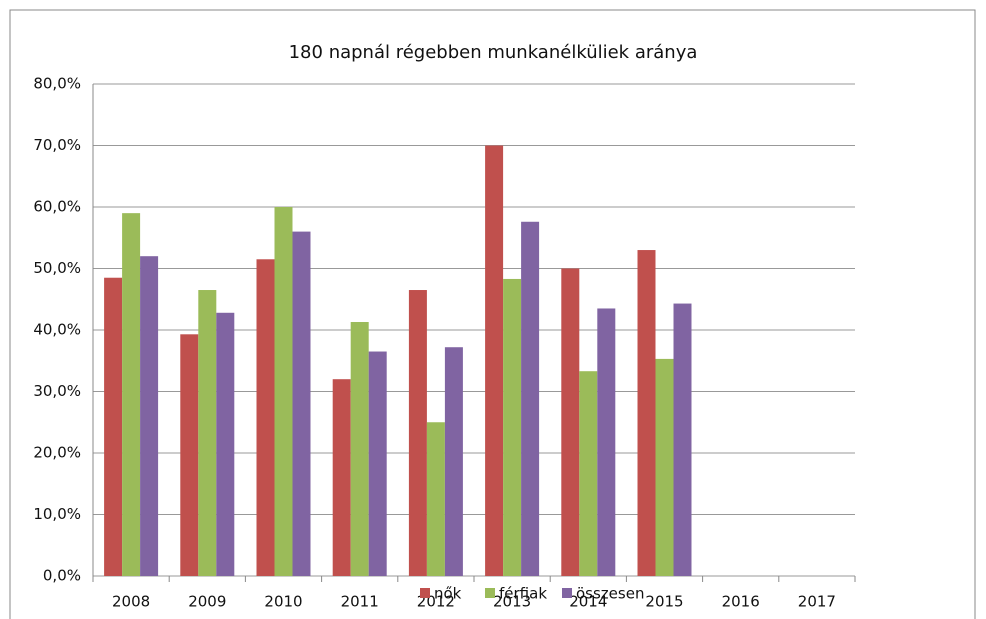 The width and height of the screenshot is (986, 619). I want to click on y-tick-label: 50,0%, so click(57, 268).